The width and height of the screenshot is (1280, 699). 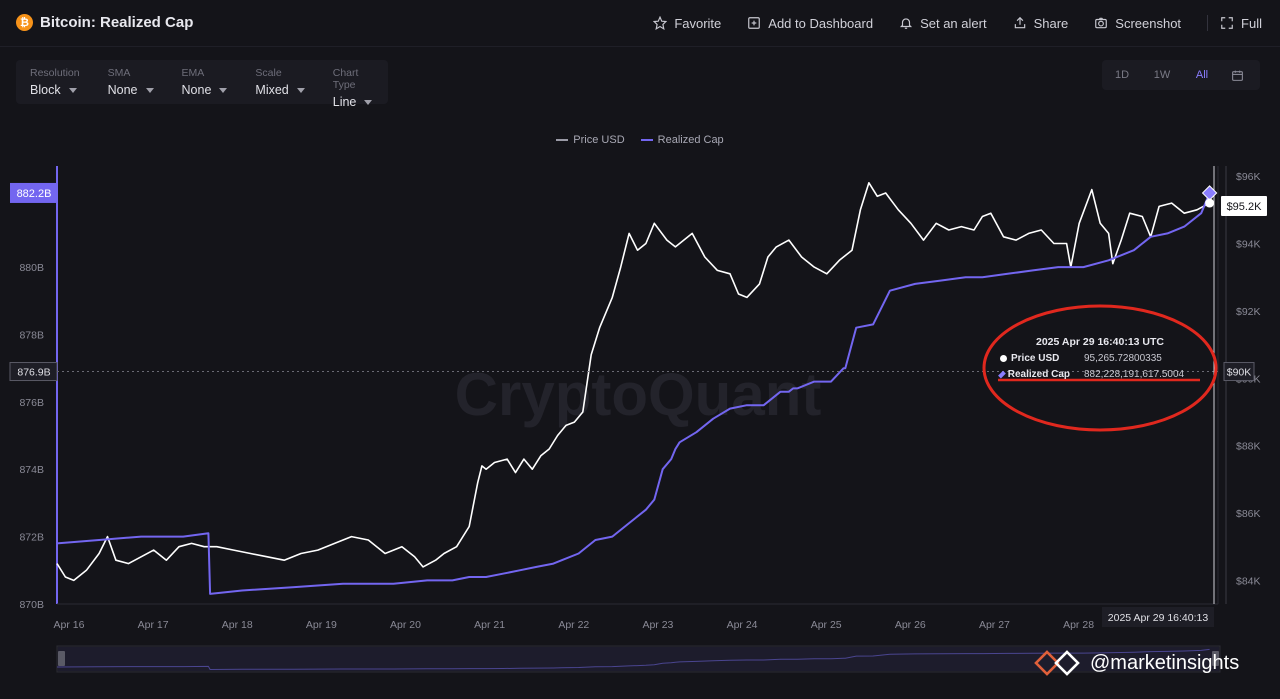 I want to click on x-tick-label: Apr 26, so click(x=910, y=625).